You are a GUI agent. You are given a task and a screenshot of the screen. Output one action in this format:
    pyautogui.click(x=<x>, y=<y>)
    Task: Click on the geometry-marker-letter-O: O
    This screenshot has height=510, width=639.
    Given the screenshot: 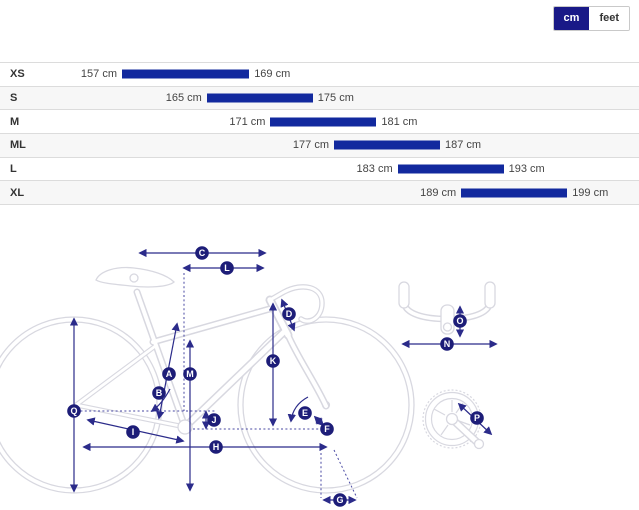 What is the action you would take?
    pyautogui.click(x=459, y=321)
    